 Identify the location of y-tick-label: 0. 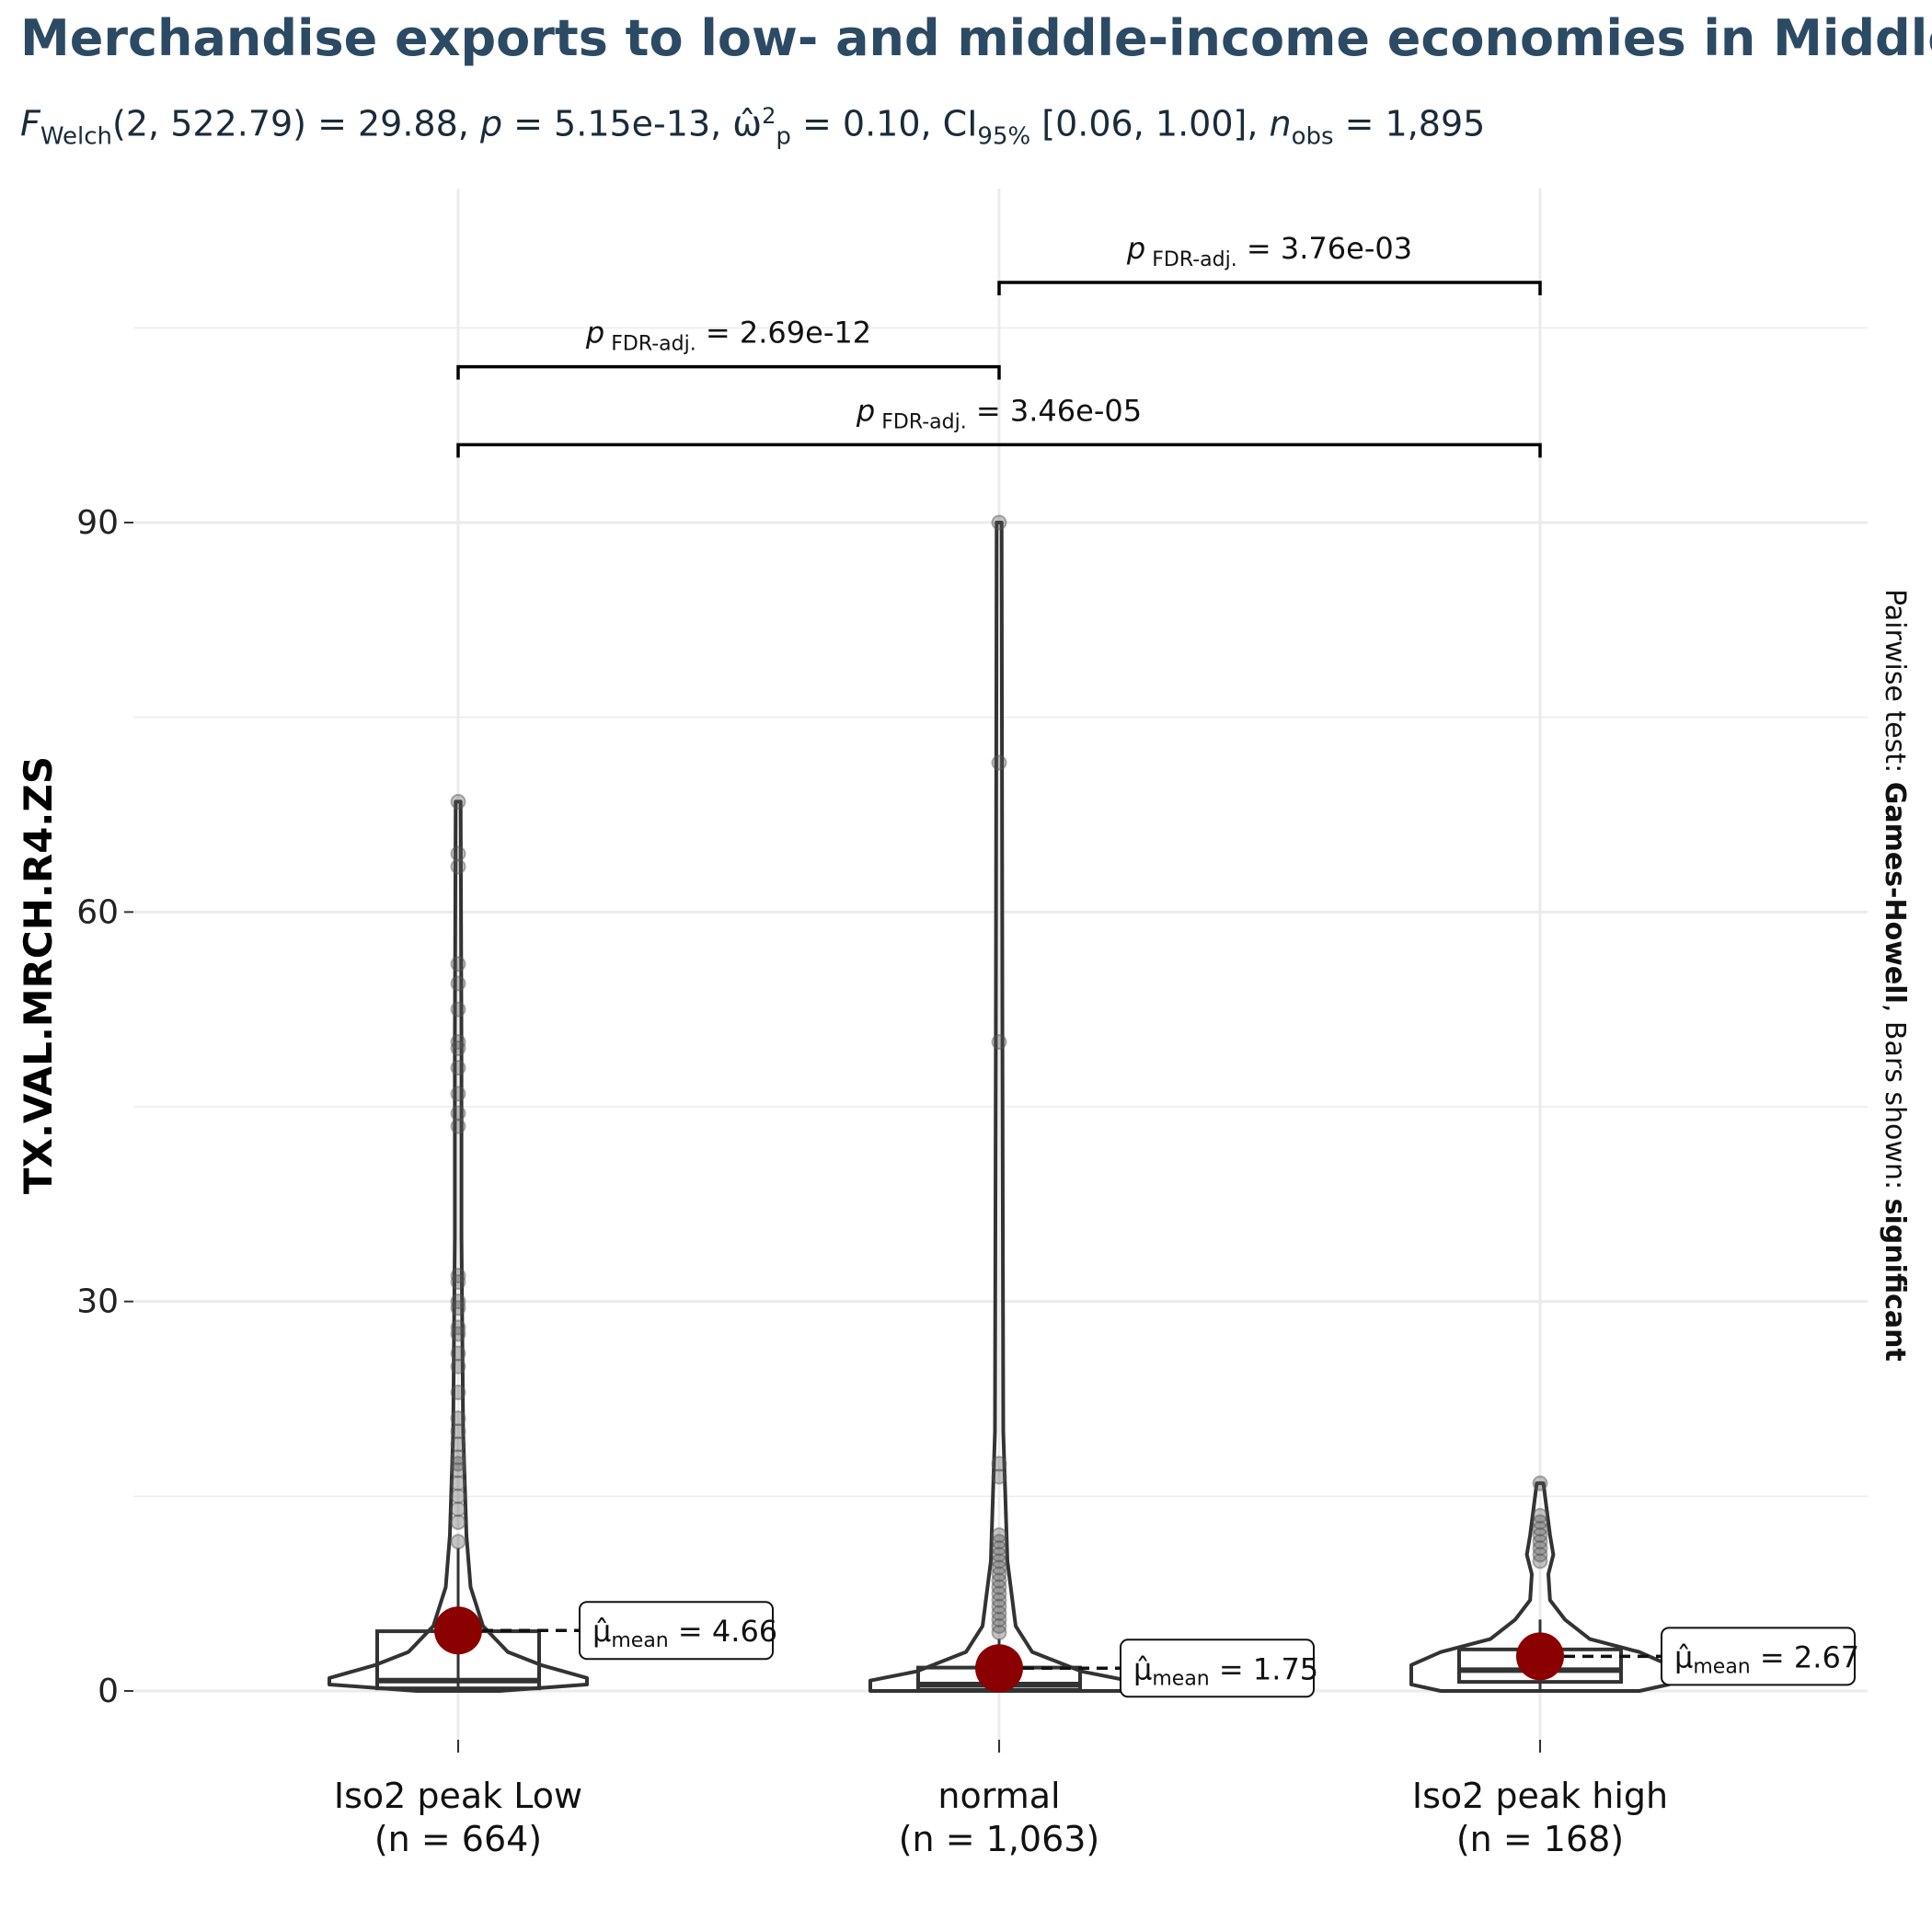
(108, 1691).